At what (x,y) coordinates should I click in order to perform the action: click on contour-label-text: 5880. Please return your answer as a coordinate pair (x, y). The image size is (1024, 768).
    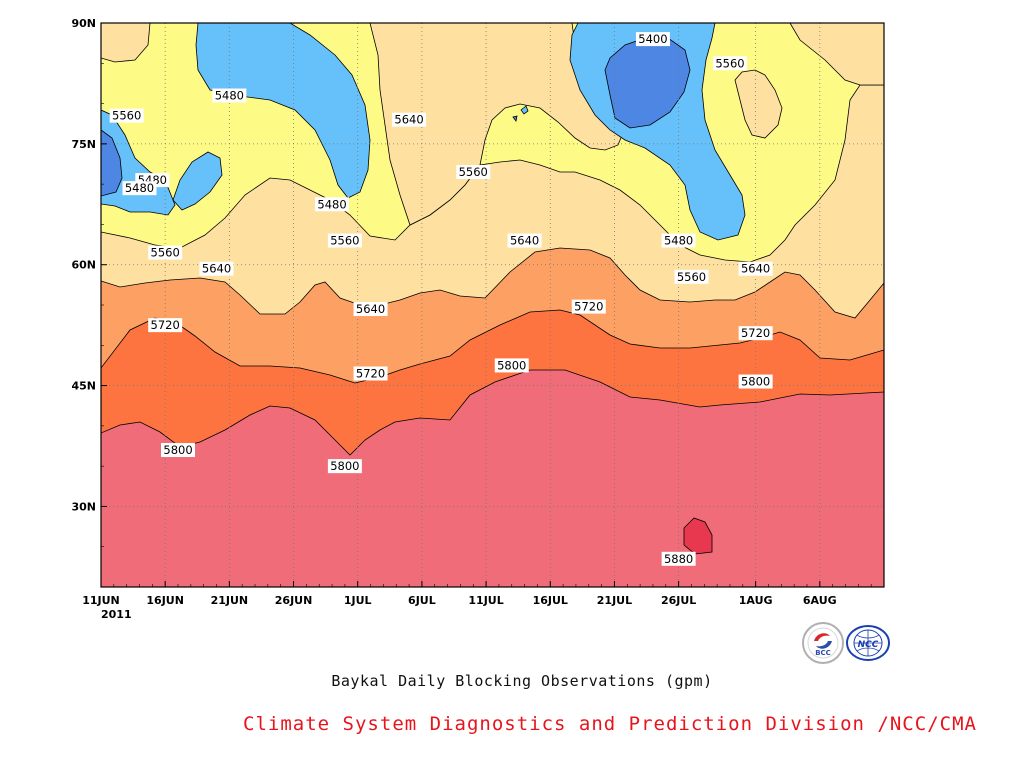
    Looking at the image, I should click on (678, 559).